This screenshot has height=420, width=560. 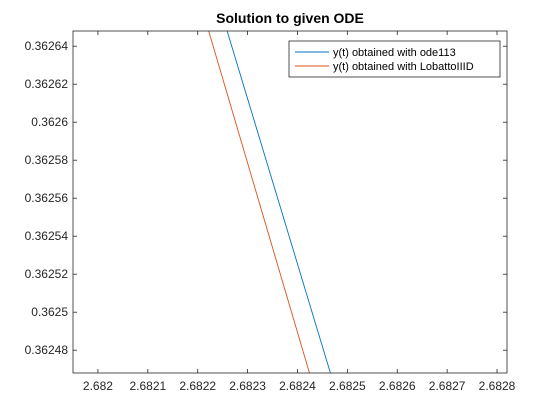 I want to click on legend-box, so click(x=394, y=59).